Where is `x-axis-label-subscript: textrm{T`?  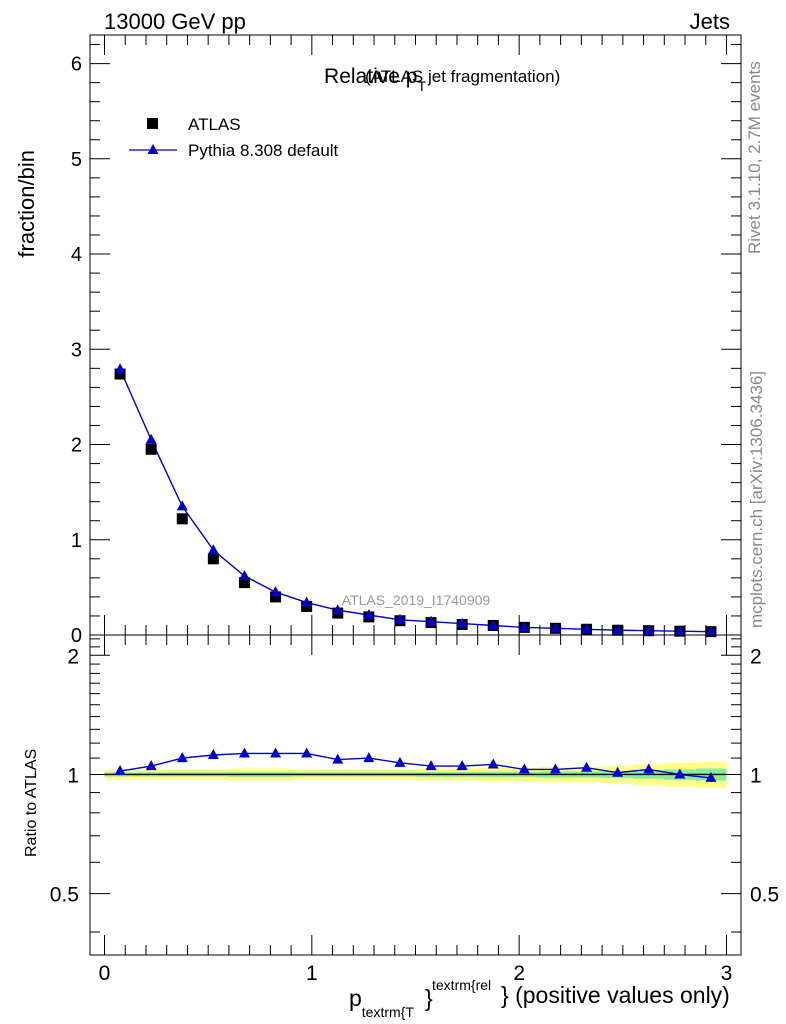
x-axis-label-subscript: textrm{T is located at coordinates (388, 1012).